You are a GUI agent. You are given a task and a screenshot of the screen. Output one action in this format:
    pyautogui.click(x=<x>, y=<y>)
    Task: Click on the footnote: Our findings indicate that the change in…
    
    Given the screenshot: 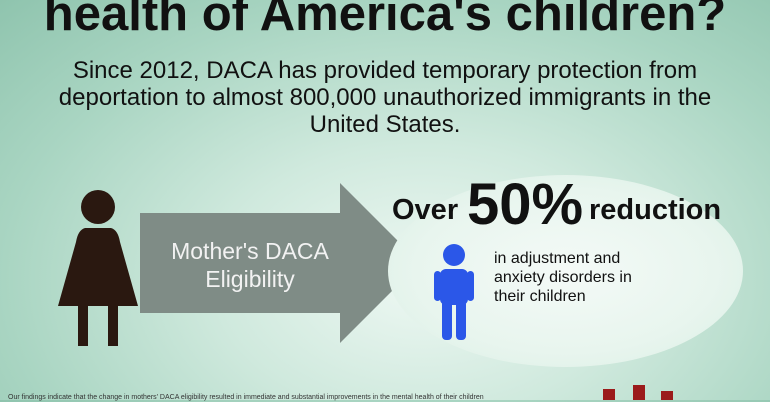 What is the action you would take?
    pyautogui.click(x=246, y=397)
    